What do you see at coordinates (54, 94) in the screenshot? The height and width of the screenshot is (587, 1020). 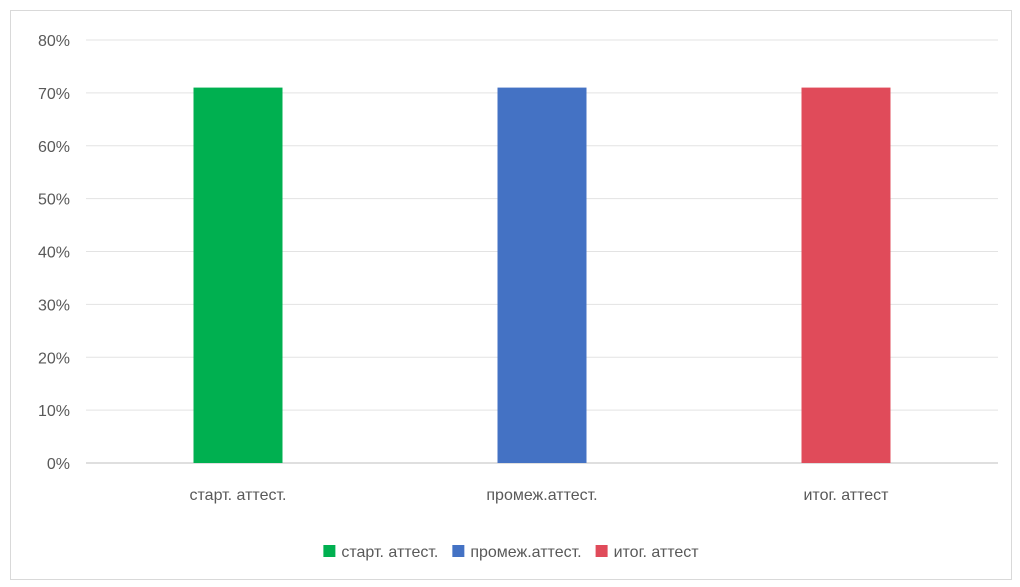 I see `y-tick-label: 70%` at bounding box center [54, 94].